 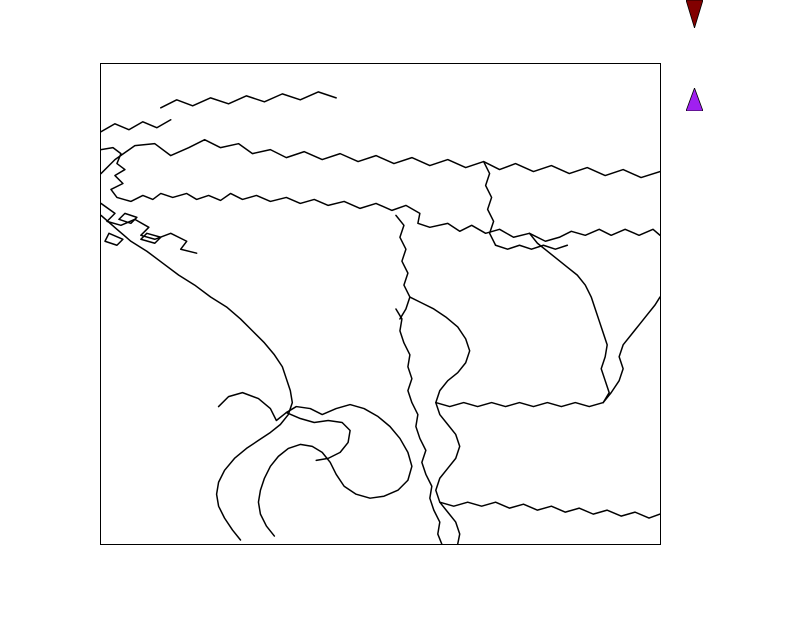 What do you see at coordinates (694, 99) in the screenshot?
I see `colorbar-max-arrow` at bounding box center [694, 99].